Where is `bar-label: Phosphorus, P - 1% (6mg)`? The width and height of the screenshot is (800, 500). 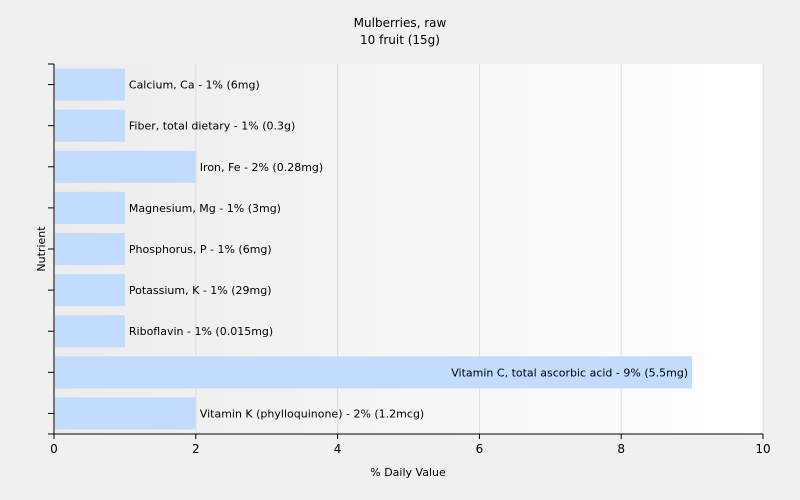
bar-label: Phosphorus, P - 1% (6mg) is located at coordinates (200, 249).